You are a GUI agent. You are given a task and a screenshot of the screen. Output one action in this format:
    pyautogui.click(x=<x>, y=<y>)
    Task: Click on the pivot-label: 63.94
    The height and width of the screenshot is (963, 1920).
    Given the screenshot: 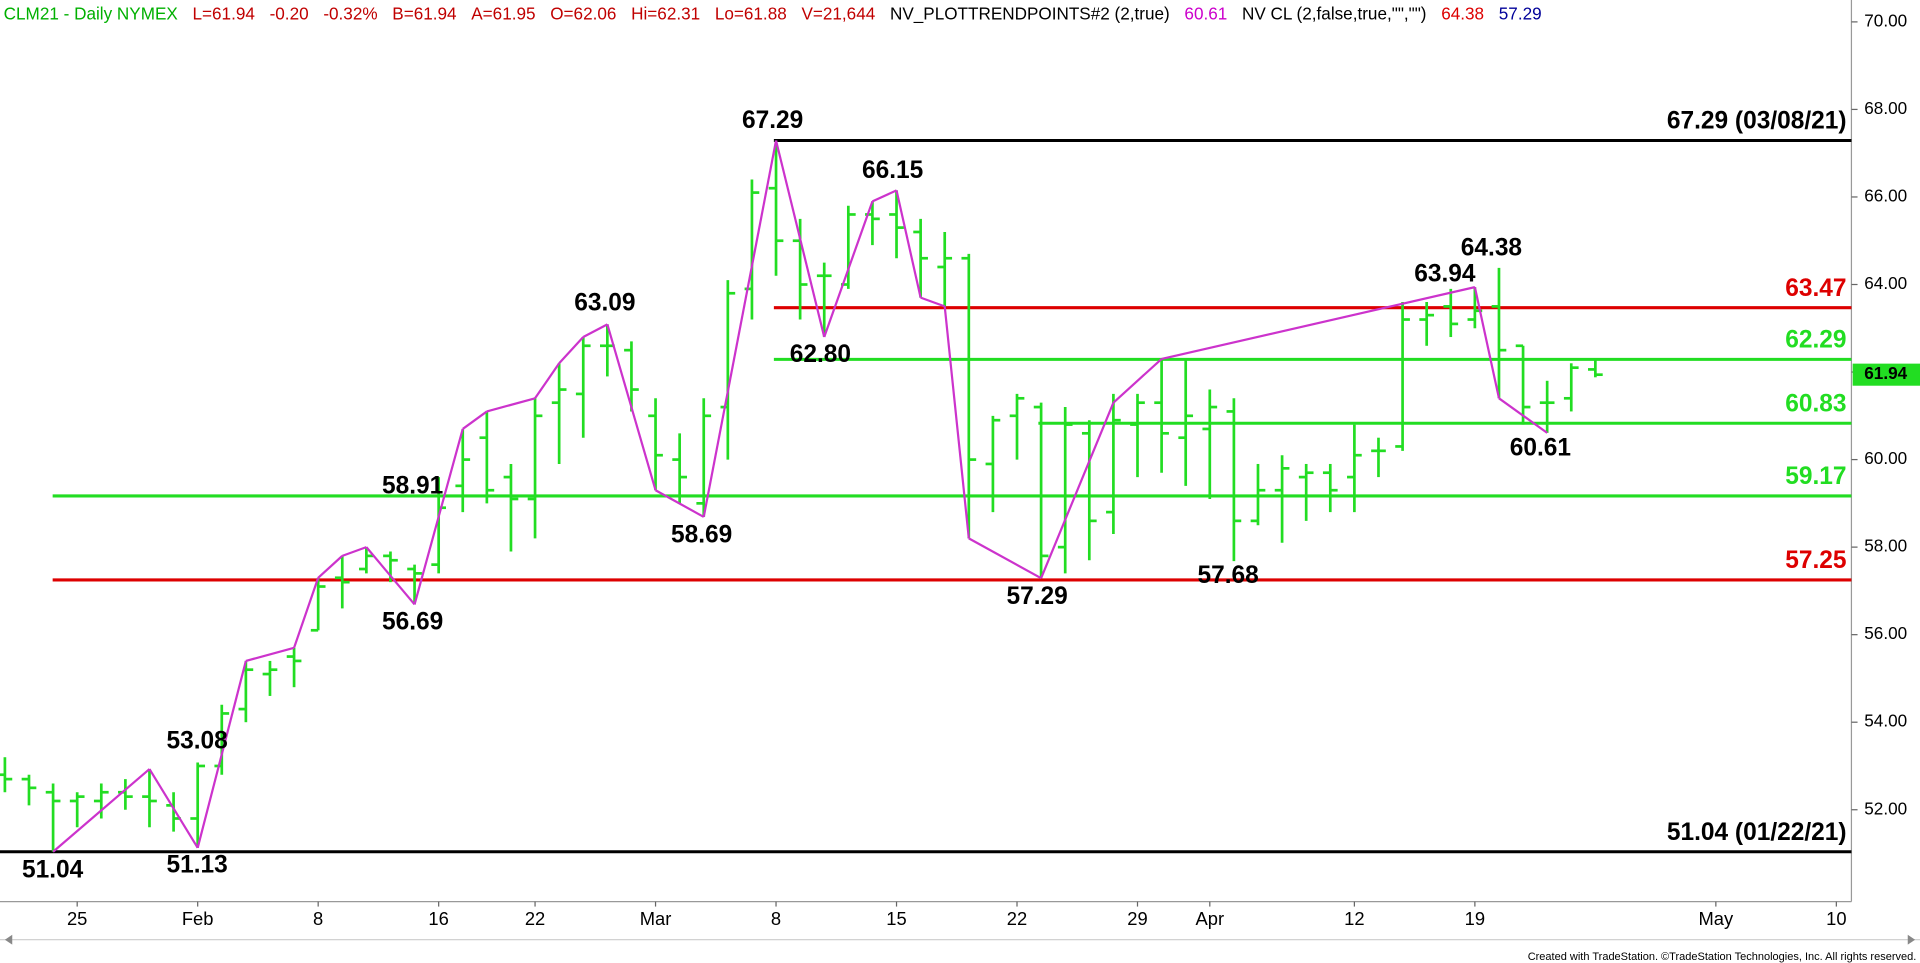 What is the action you would take?
    pyautogui.click(x=1445, y=273)
    